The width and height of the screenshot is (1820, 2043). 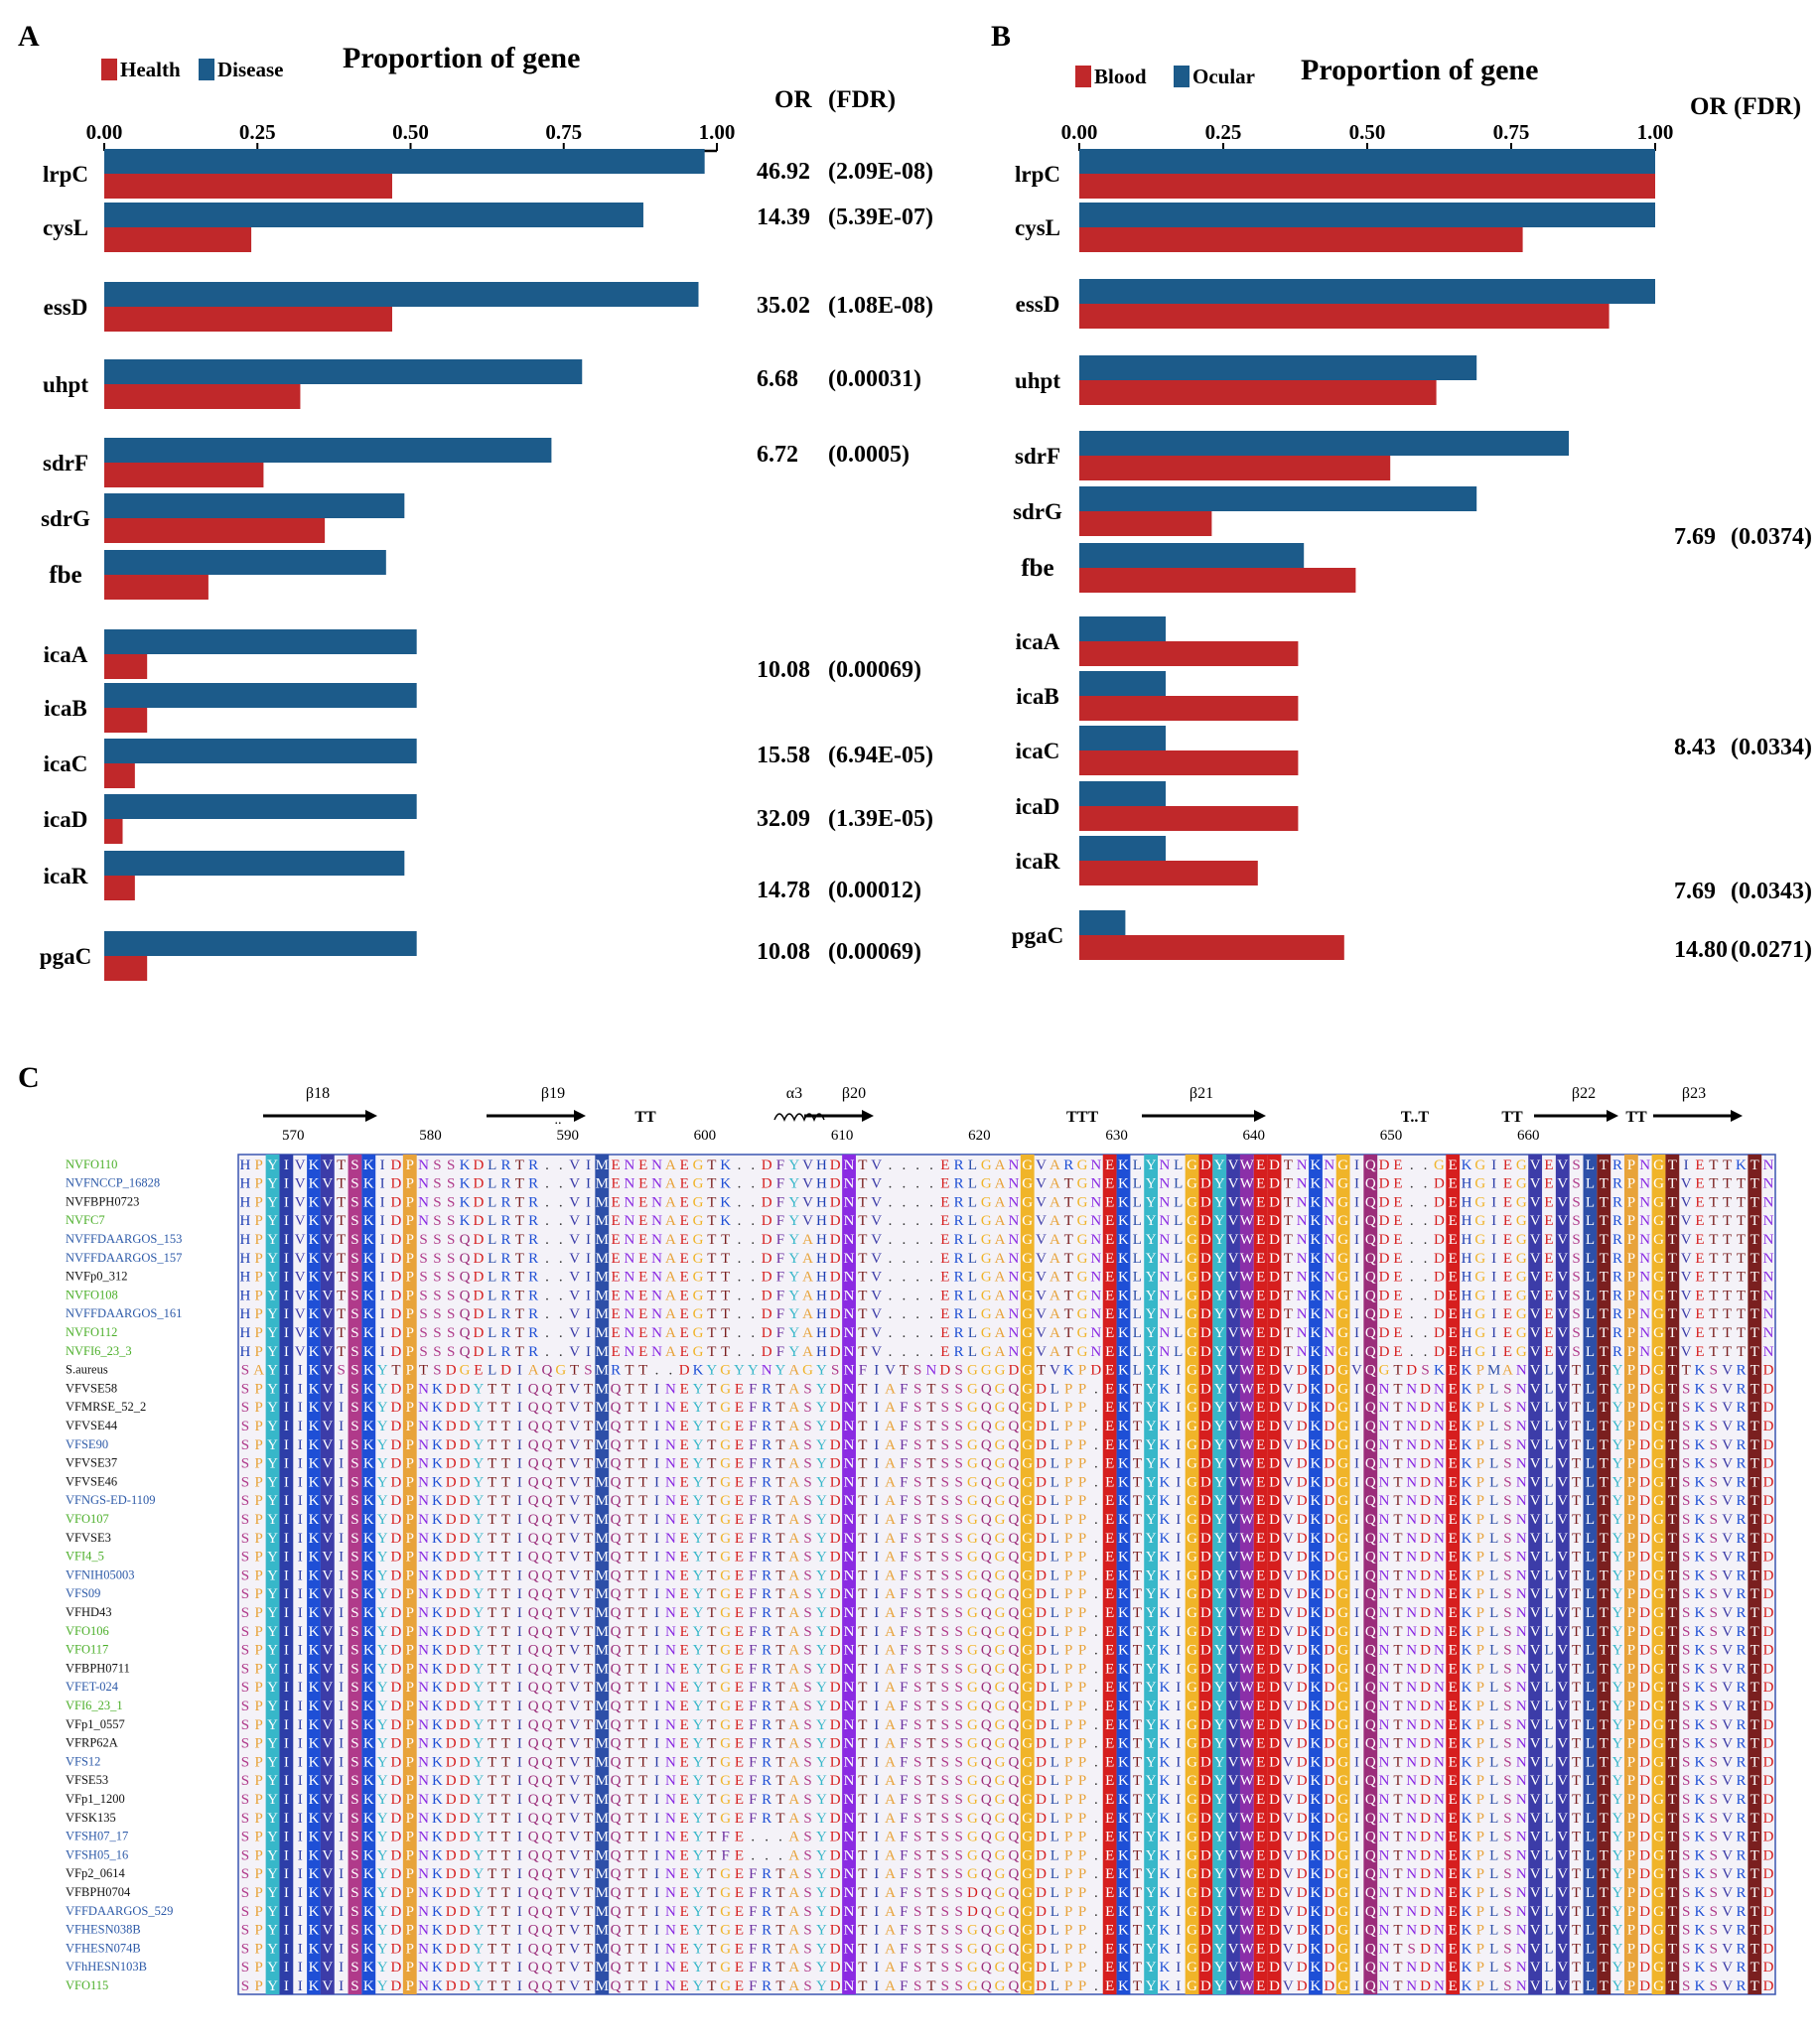 I want to click on ruler-tick: 610, so click(x=842, y=1136).